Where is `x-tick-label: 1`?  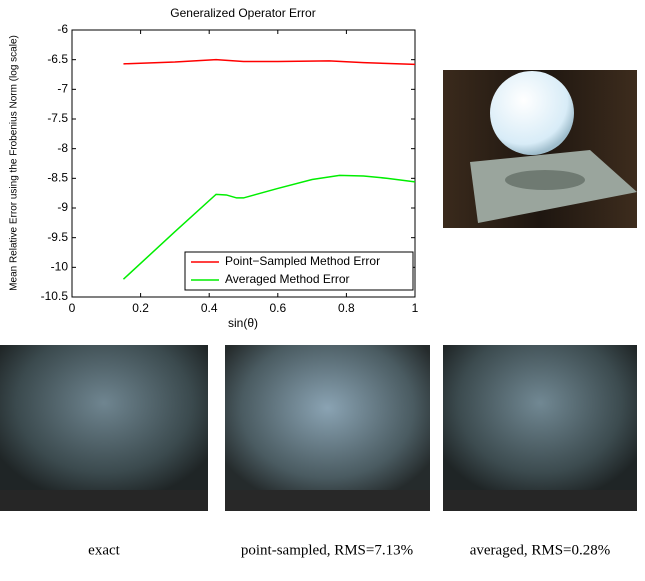 x-tick-label: 1 is located at coordinates (415, 308).